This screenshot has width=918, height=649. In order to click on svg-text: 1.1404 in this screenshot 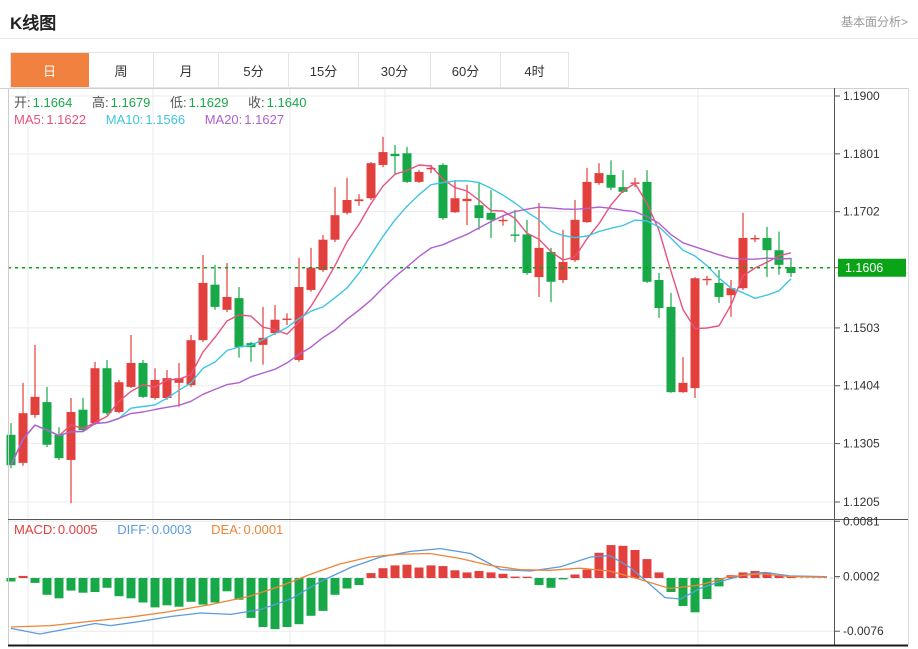, I will do `click(861, 386)`.